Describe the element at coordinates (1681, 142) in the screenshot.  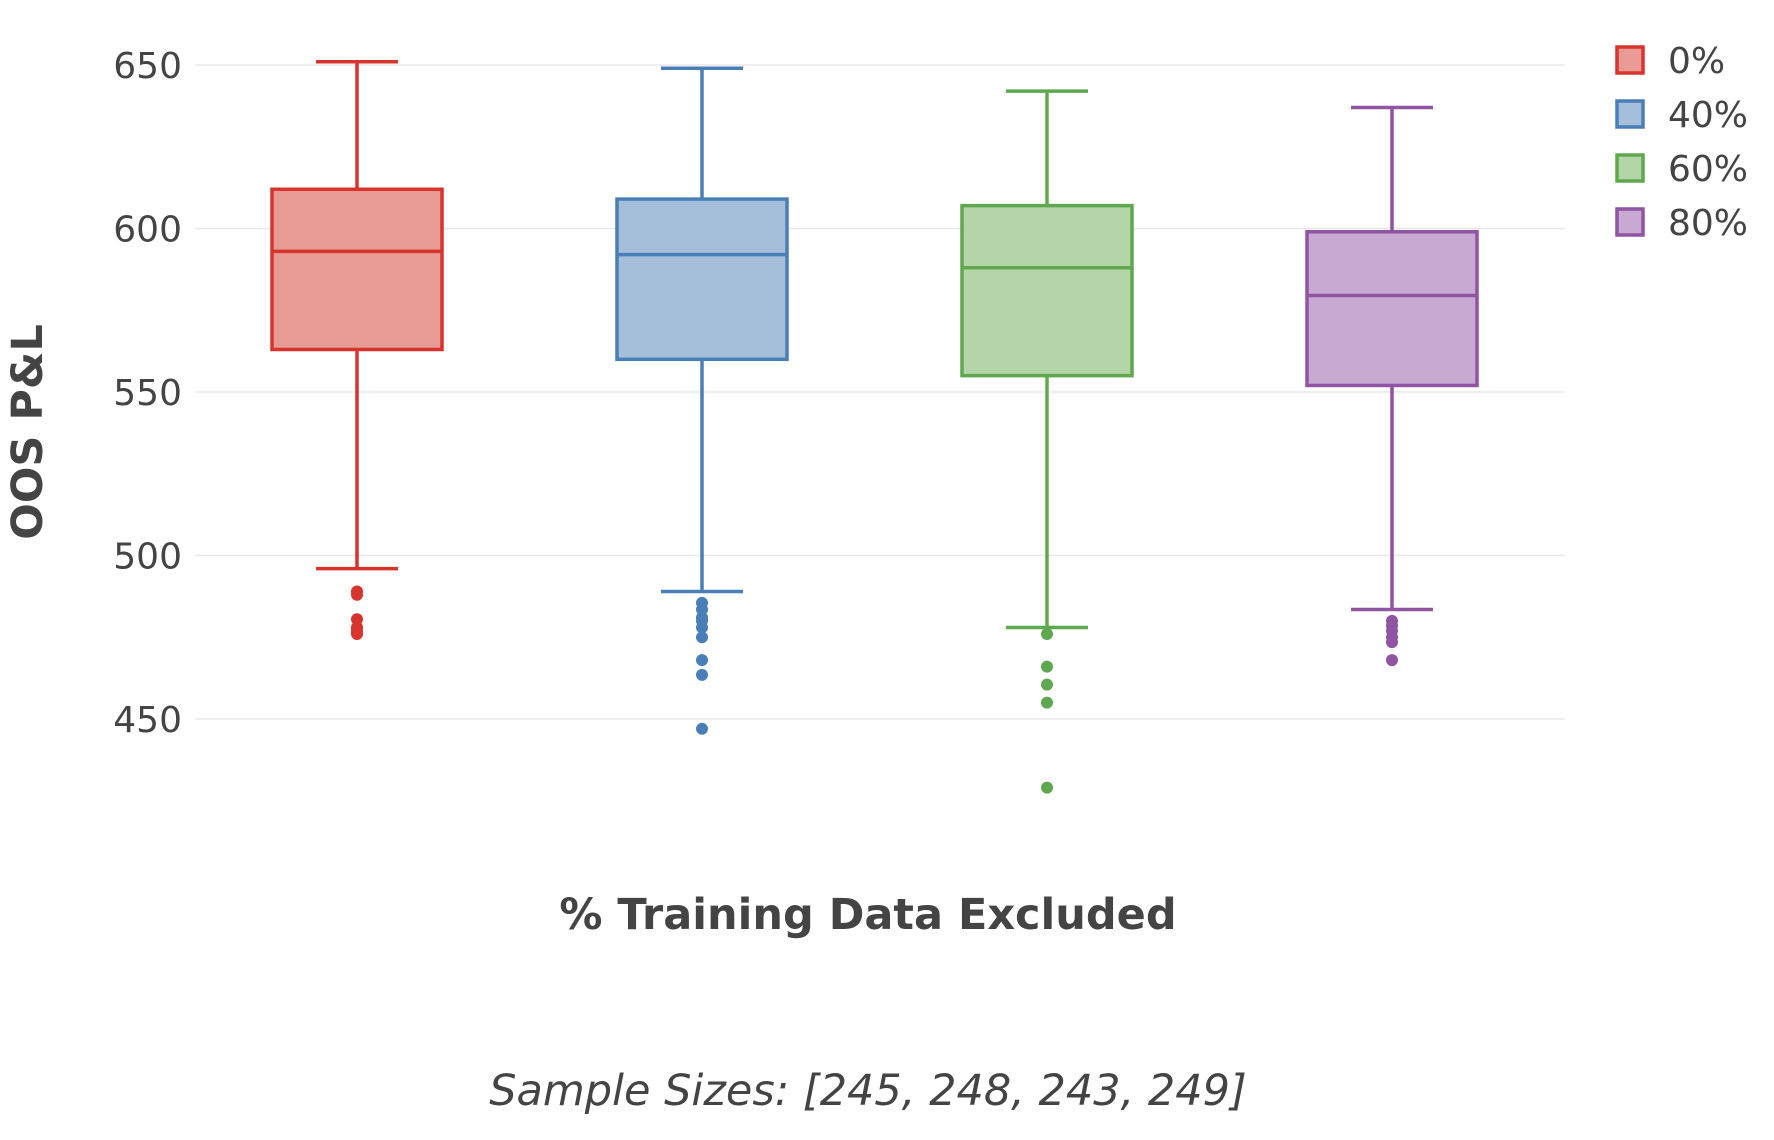
I see `legend: 0% 40% 60% 80%` at that location.